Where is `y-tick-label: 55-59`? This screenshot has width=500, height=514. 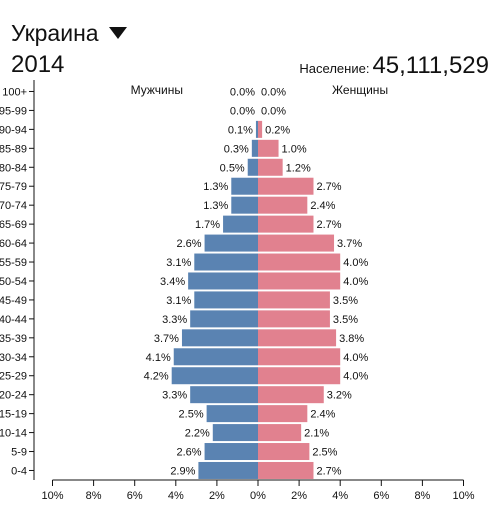 y-tick-label: 55-59 is located at coordinates (13, 263).